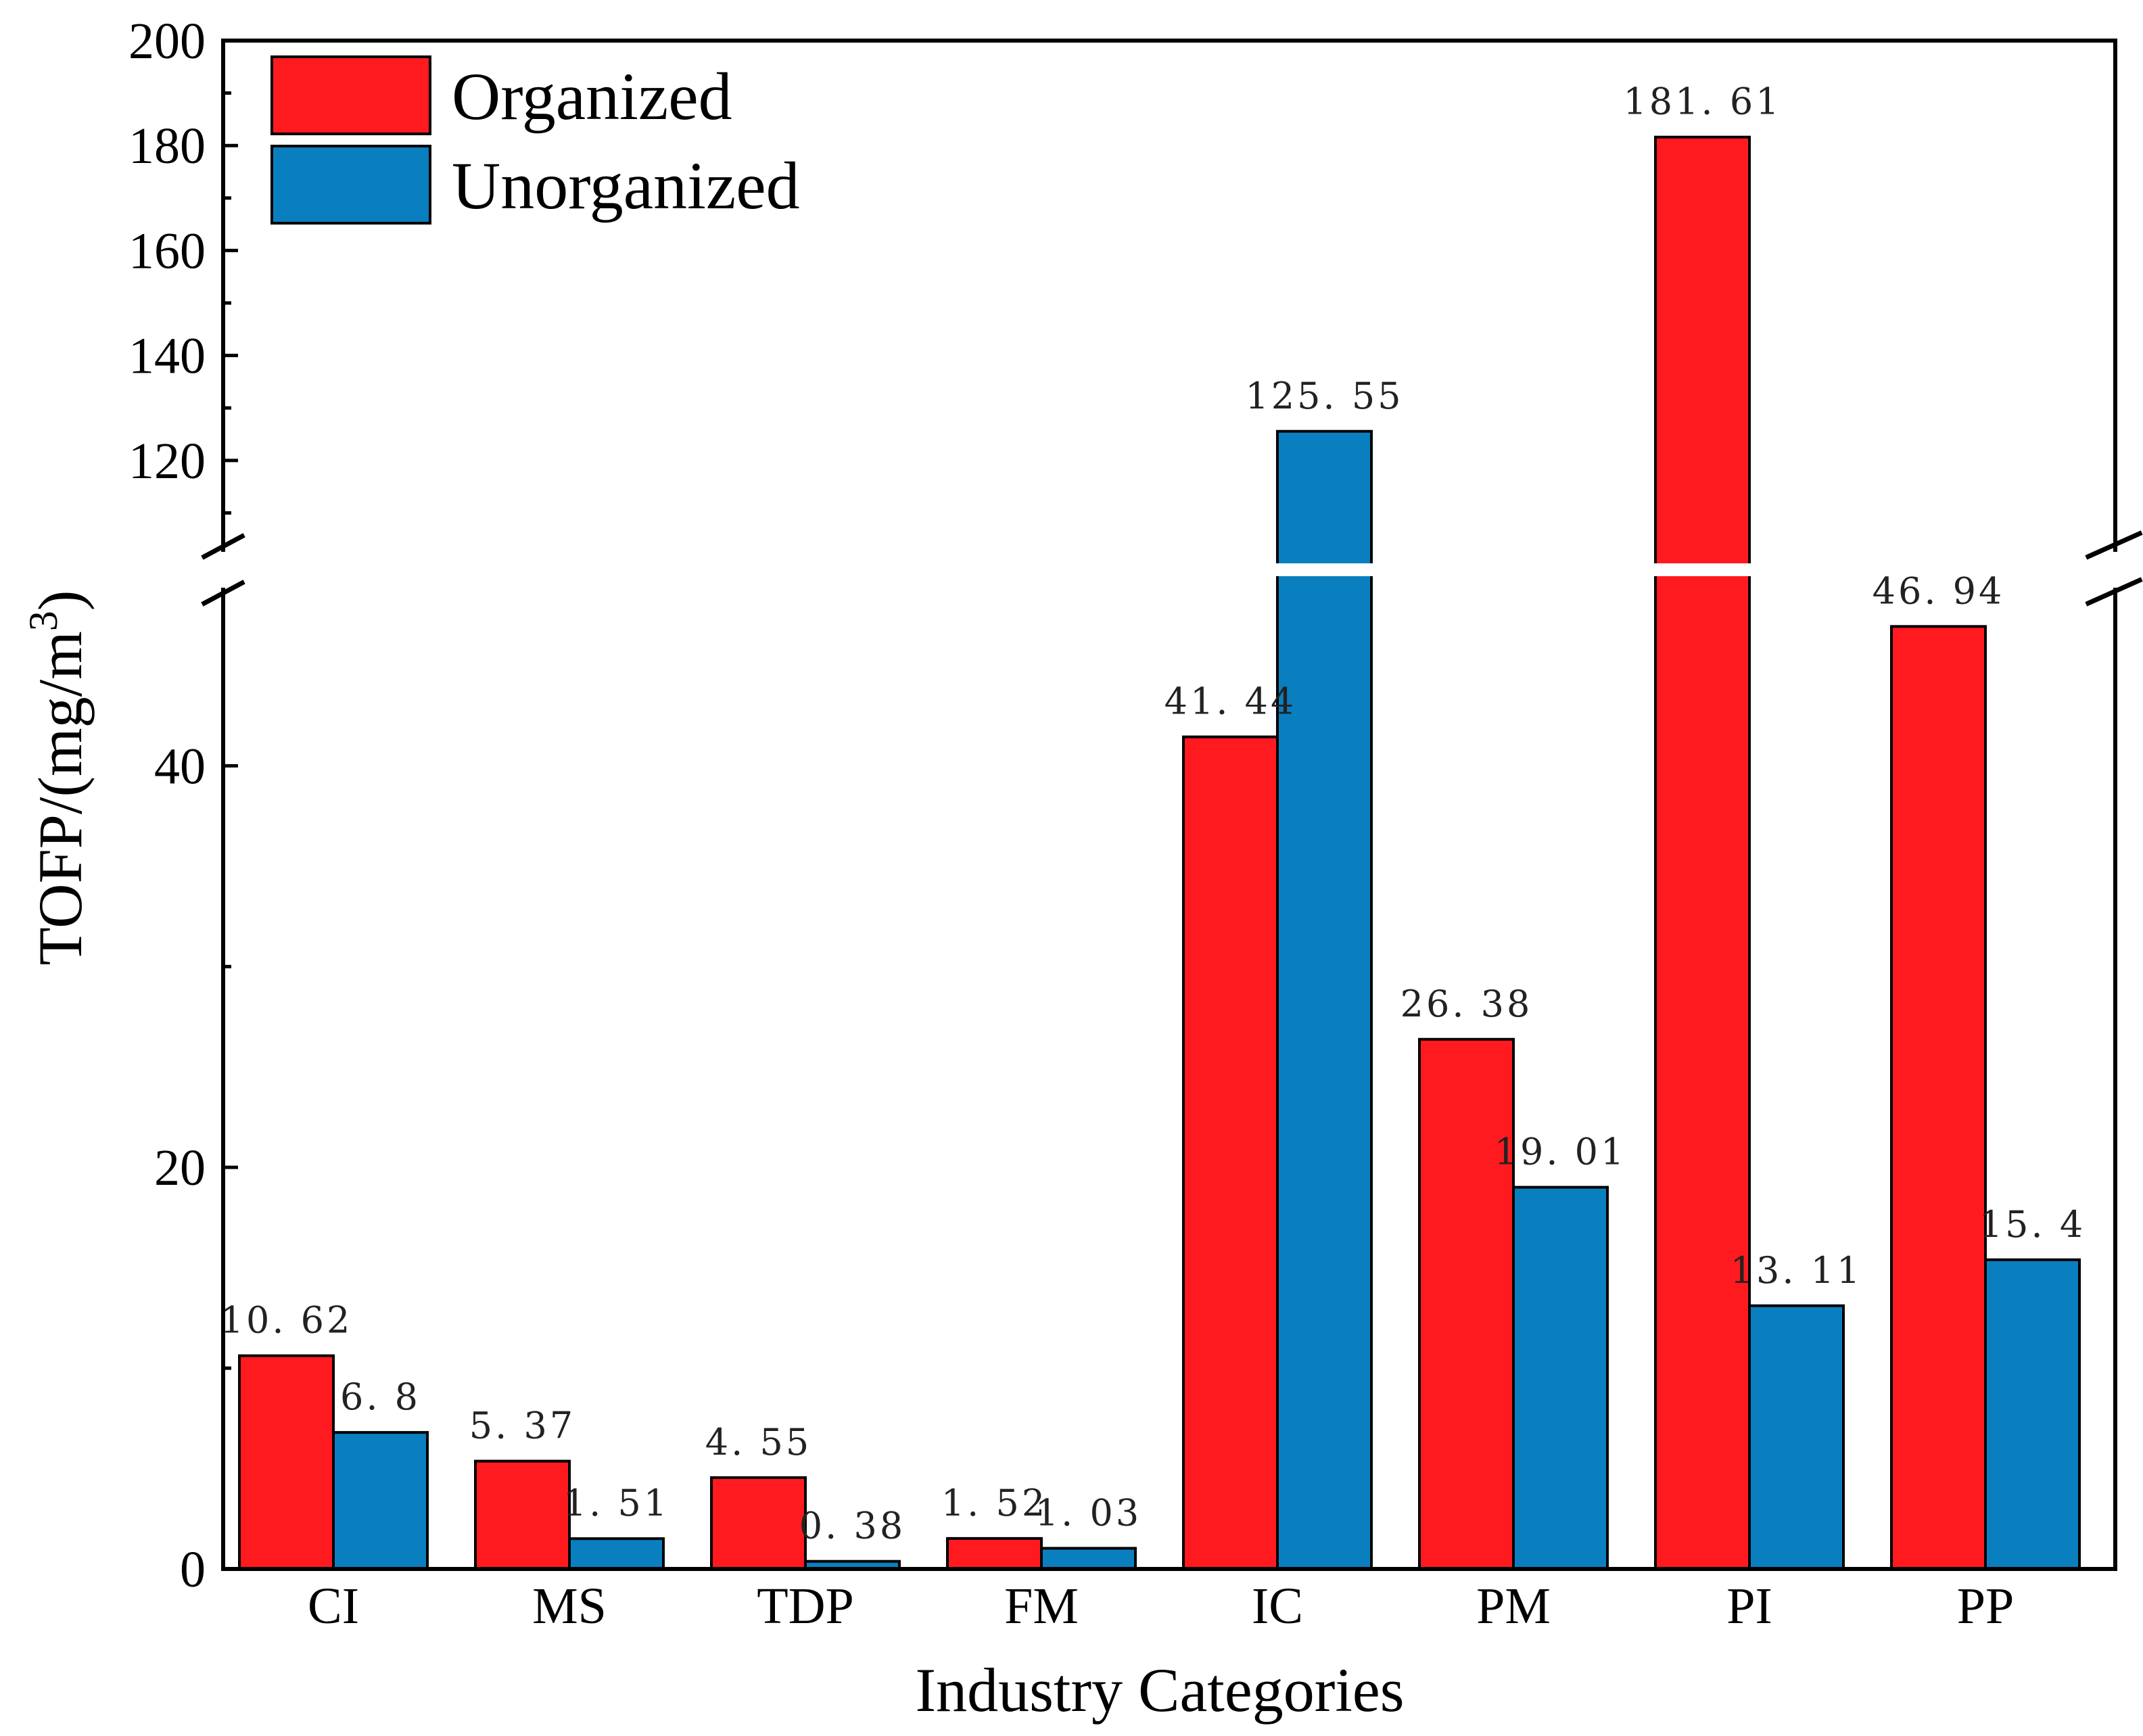  What do you see at coordinates (805, 1606) in the screenshot?
I see `x-tick-label-tdp: TDP` at bounding box center [805, 1606].